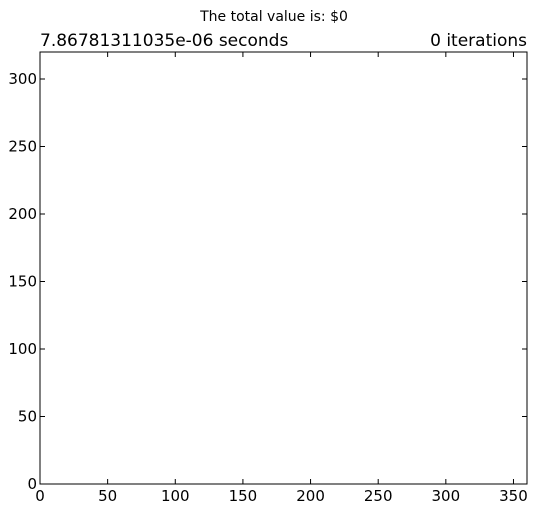  I want to click on x-tick-label: 0, so click(40, 496).